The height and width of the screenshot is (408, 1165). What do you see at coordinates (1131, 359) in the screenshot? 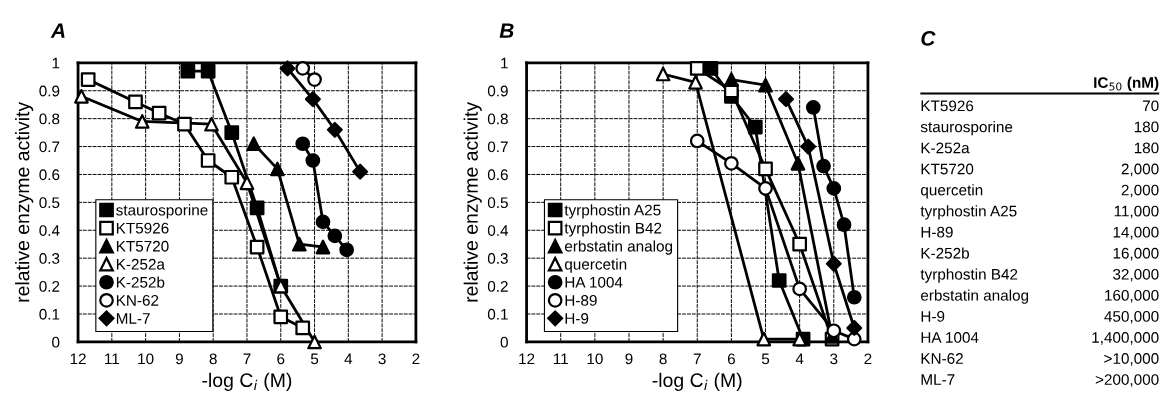
I see `text: >10,000` at bounding box center [1131, 359].